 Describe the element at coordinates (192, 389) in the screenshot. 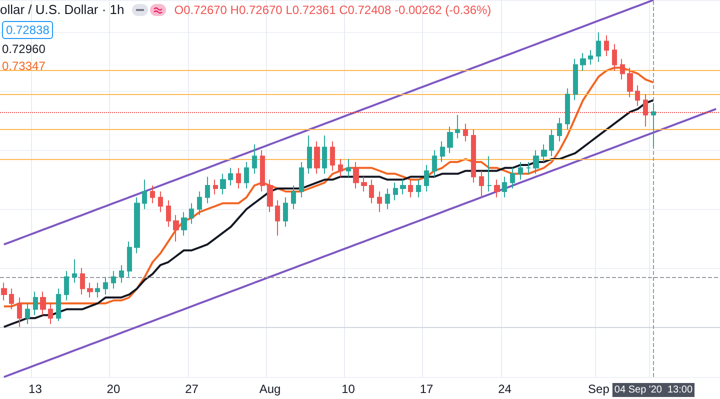

I see `x-tick-label: 27` at that location.